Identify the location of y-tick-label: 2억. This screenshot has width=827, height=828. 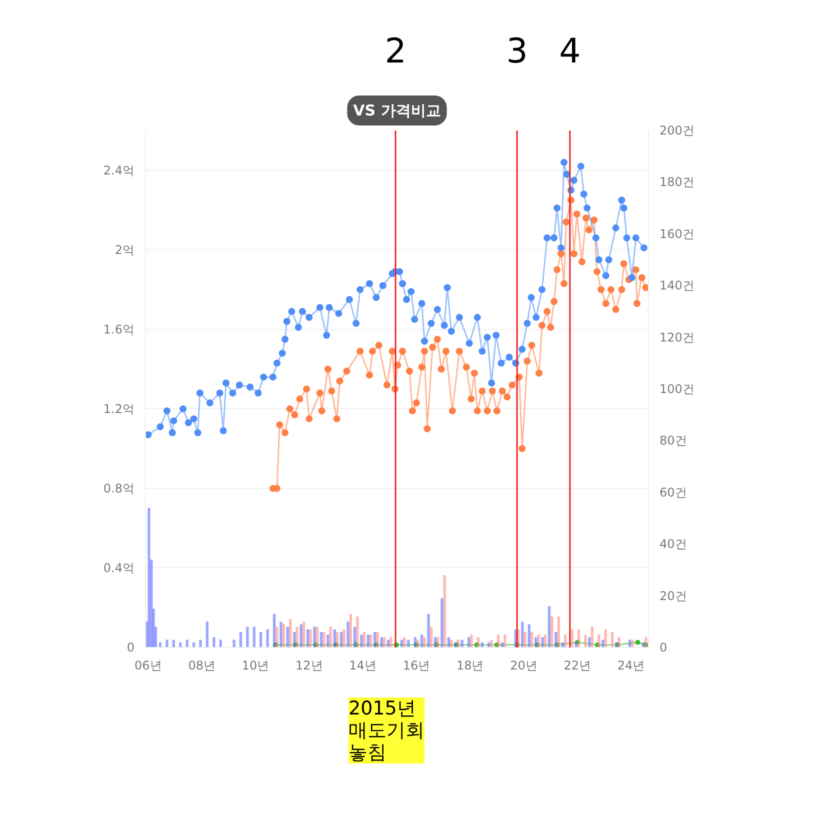
(124, 249).